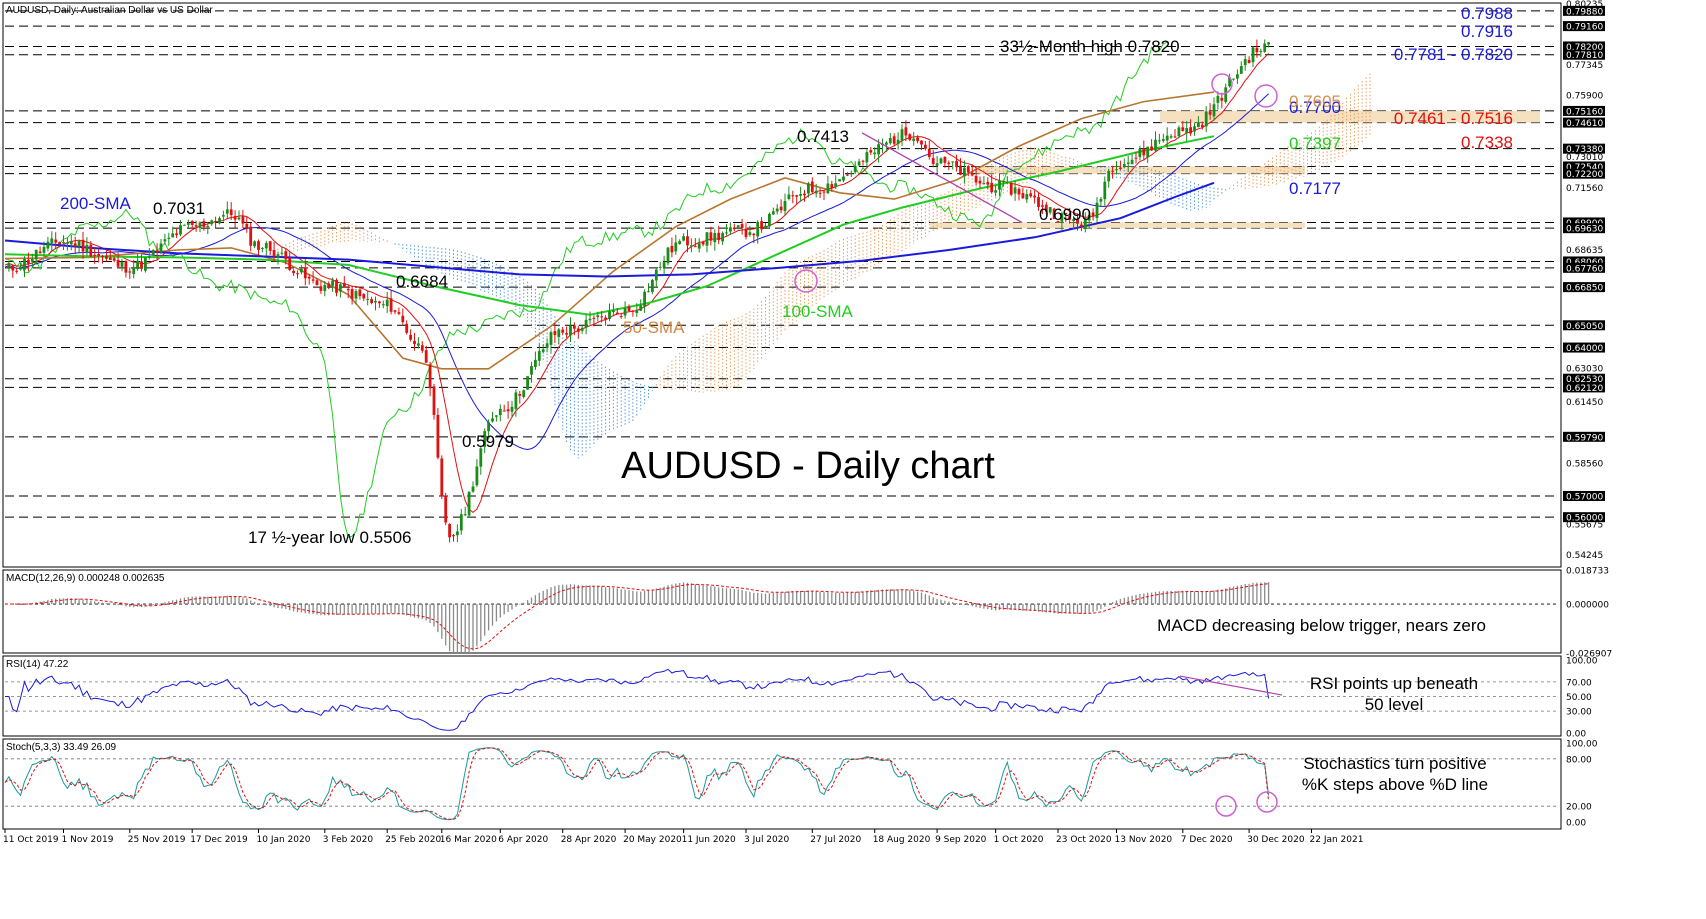 This screenshot has width=1706, height=919. What do you see at coordinates (1584, 464) in the screenshot?
I see `price-tick-label: 0.58560` at bounding box center [1584, 464].